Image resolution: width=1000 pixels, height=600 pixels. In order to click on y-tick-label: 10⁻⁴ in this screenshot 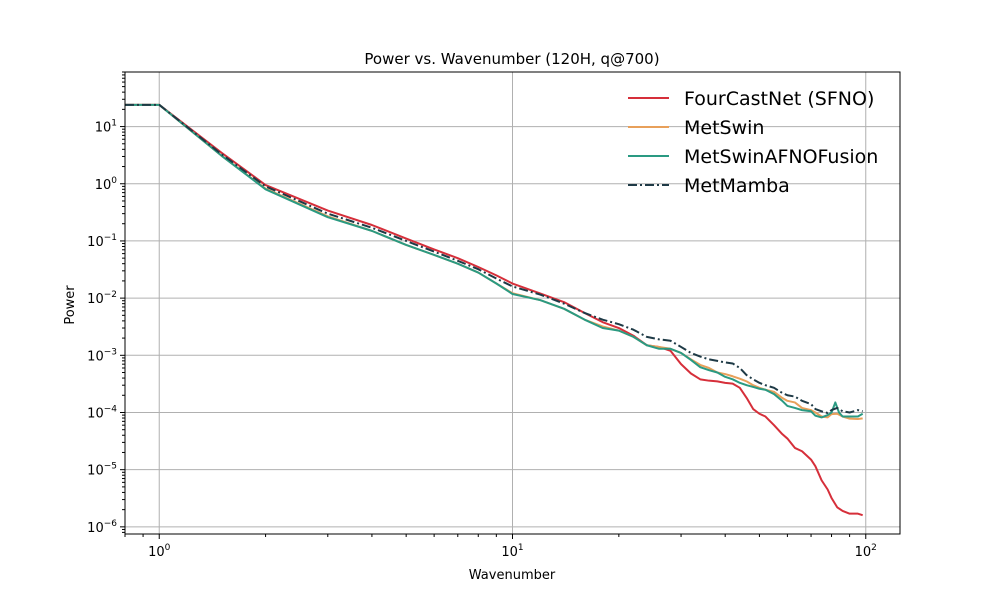, I will do `click(102, 412)`.